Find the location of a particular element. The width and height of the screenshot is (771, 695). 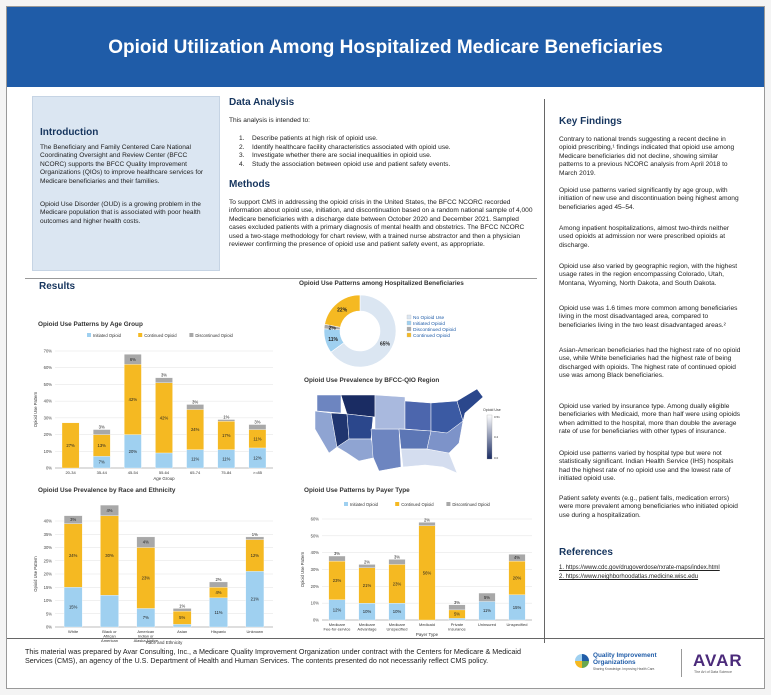

data-label: 13% is located at coordinates (102, 445).